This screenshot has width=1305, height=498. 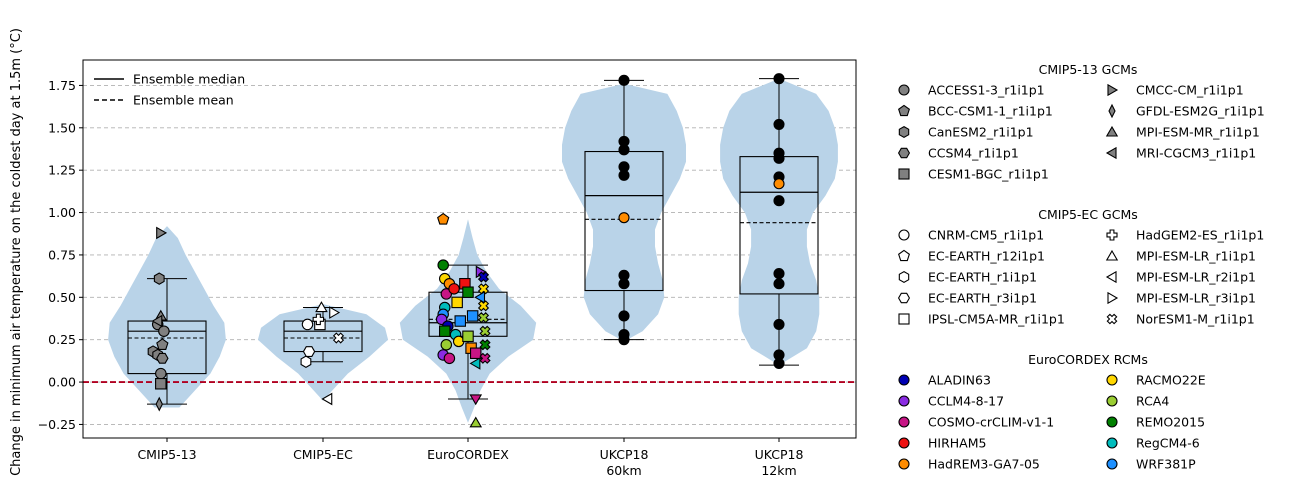 I want to click on legend-label: ACCESS1-3_r1i1p1, so click(x=986, y=90).